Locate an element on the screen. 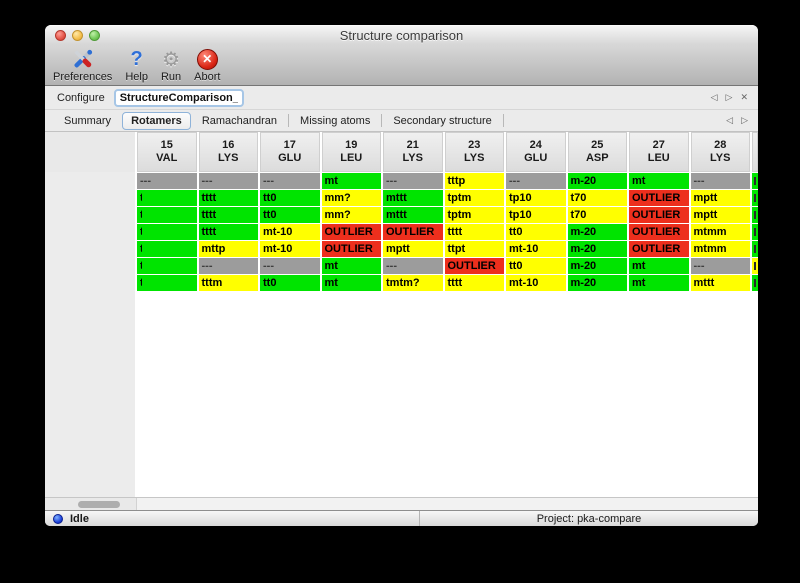  rotamer-cell: ttpt is located at coordinates (474, 249).